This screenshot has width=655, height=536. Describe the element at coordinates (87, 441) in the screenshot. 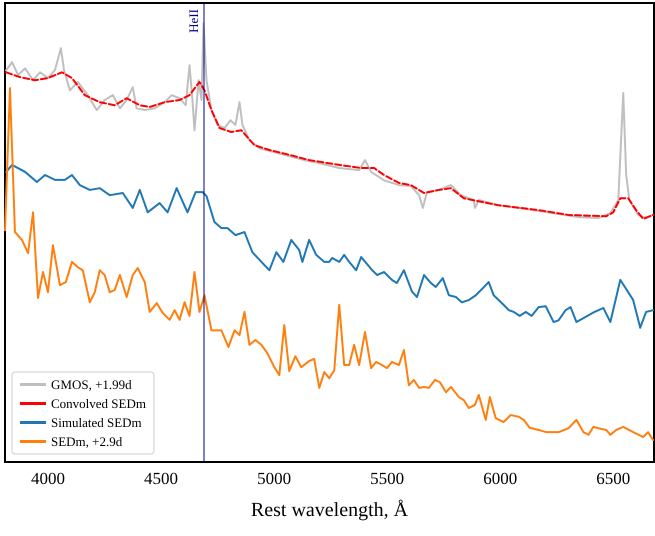

I see `legend-label: SEDm, +2.9d` at that location.